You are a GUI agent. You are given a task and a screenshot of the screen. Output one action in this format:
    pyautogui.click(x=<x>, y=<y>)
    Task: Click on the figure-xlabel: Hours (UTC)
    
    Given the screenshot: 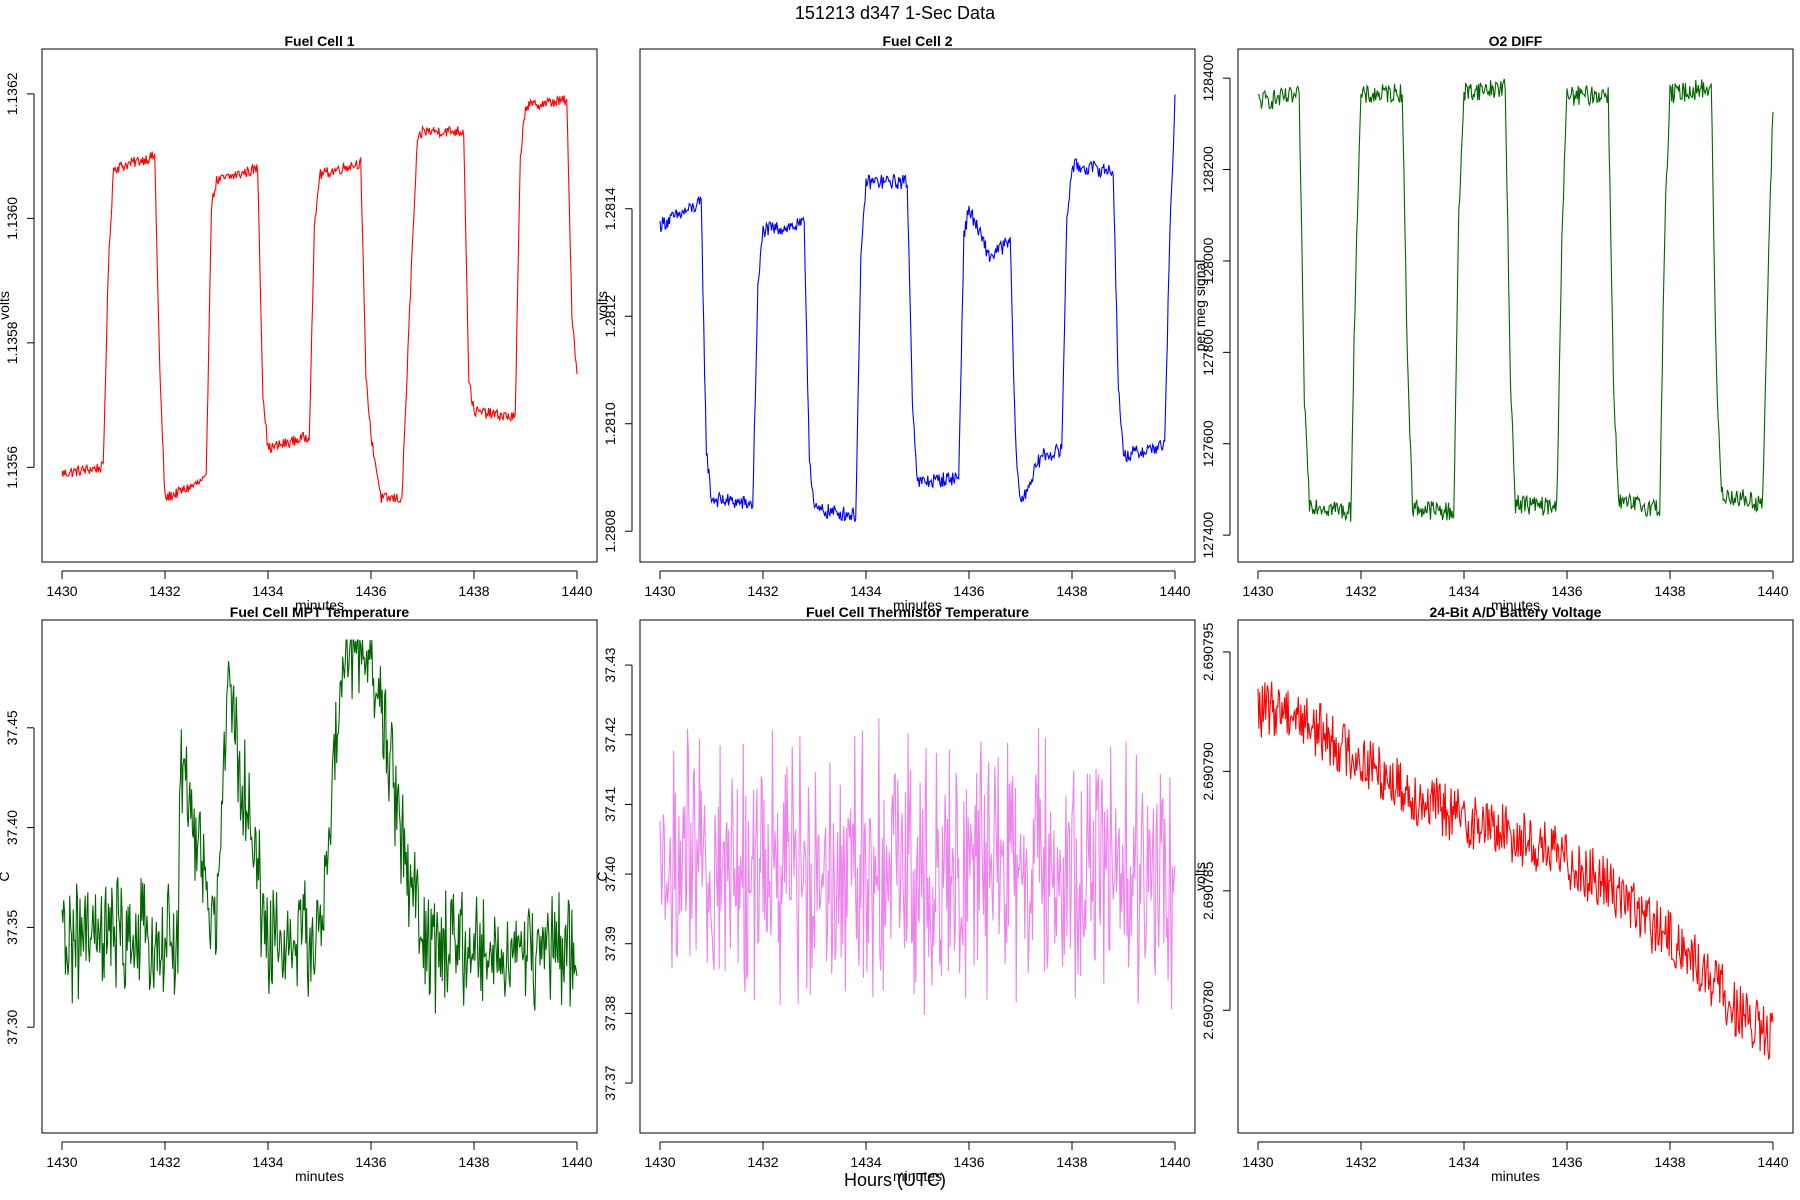 What is the action you would take?
    pyautogui.click(x=895, y=1180)
    